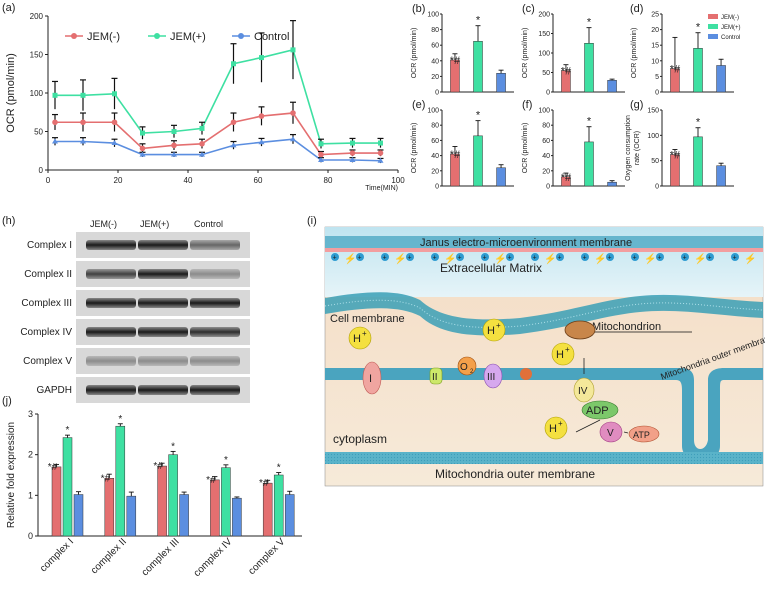  What do you see at coordinates (634, 53) in the screenshot?
I see `d-ylabel: OCR (pmol/min)` at bounding box center [634, 53].